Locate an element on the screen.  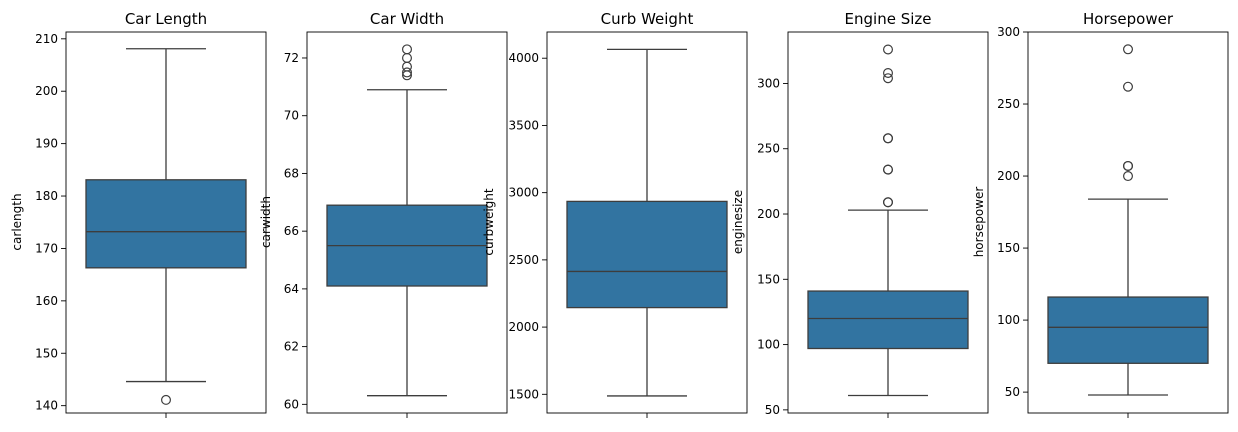
subplot-title: Car Length is located at coordinates (166, 19).